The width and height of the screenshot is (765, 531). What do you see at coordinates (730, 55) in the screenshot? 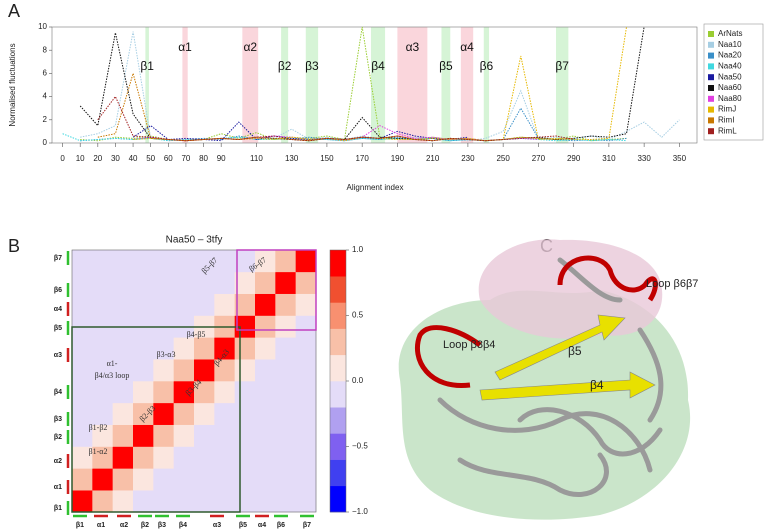
I see `legend-label: Naa20` at bounding box center [730, 55].